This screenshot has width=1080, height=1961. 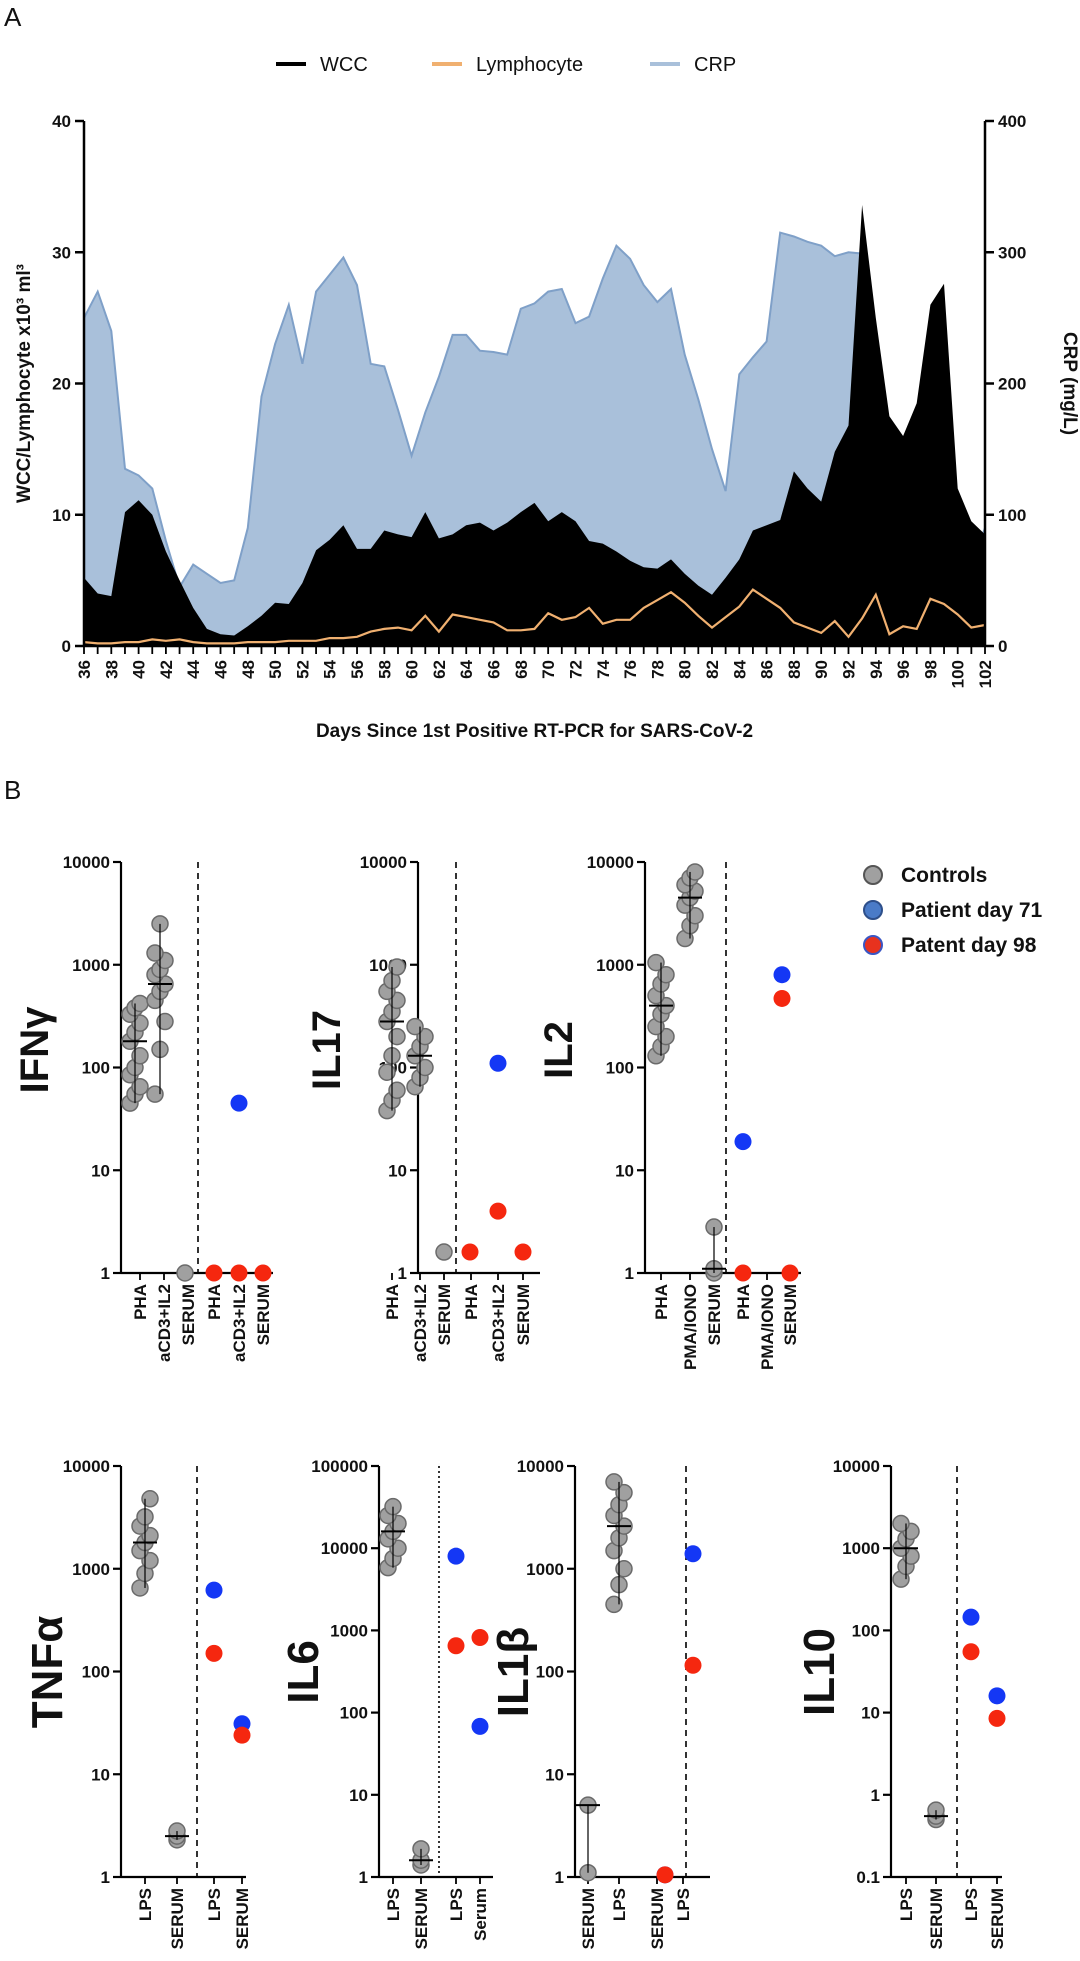 What do you see at coordinates (548, 669) in the screenshot?
I see `x-tick-label: 70` at bounding box center [548, 669].